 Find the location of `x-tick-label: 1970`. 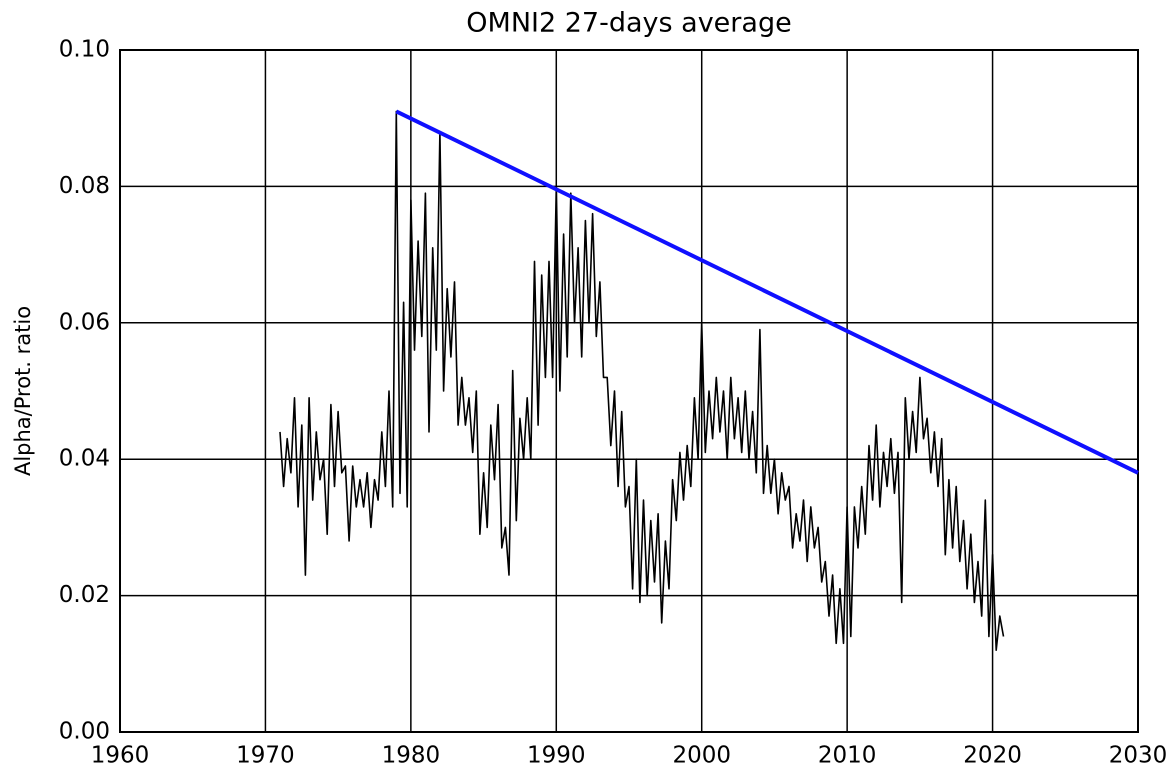

x-tick-label: 1970 is located at coordinates (265, 756).